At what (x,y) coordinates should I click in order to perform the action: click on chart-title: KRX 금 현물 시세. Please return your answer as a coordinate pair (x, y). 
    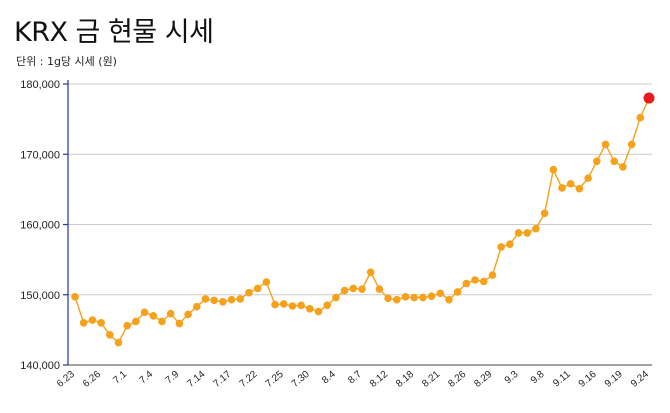
    Looking at the image, I should click on (114, 32).